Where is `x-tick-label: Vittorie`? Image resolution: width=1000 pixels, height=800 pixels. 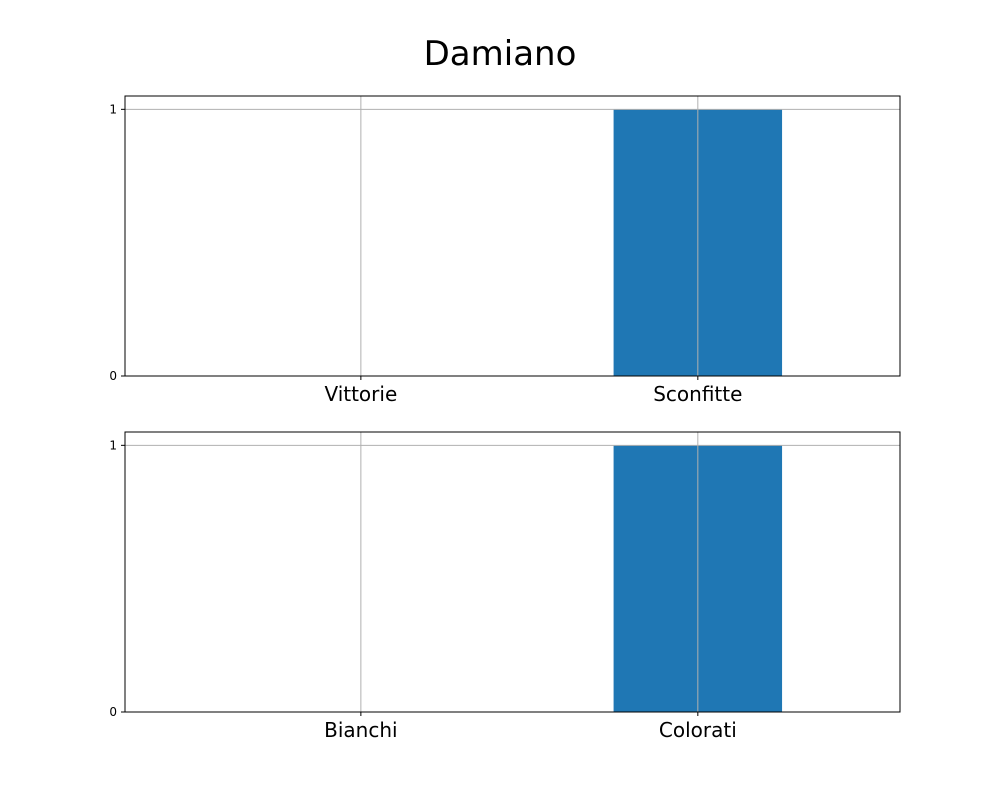 x-tick-label: Vittorie is located at coordinates (360, 394).